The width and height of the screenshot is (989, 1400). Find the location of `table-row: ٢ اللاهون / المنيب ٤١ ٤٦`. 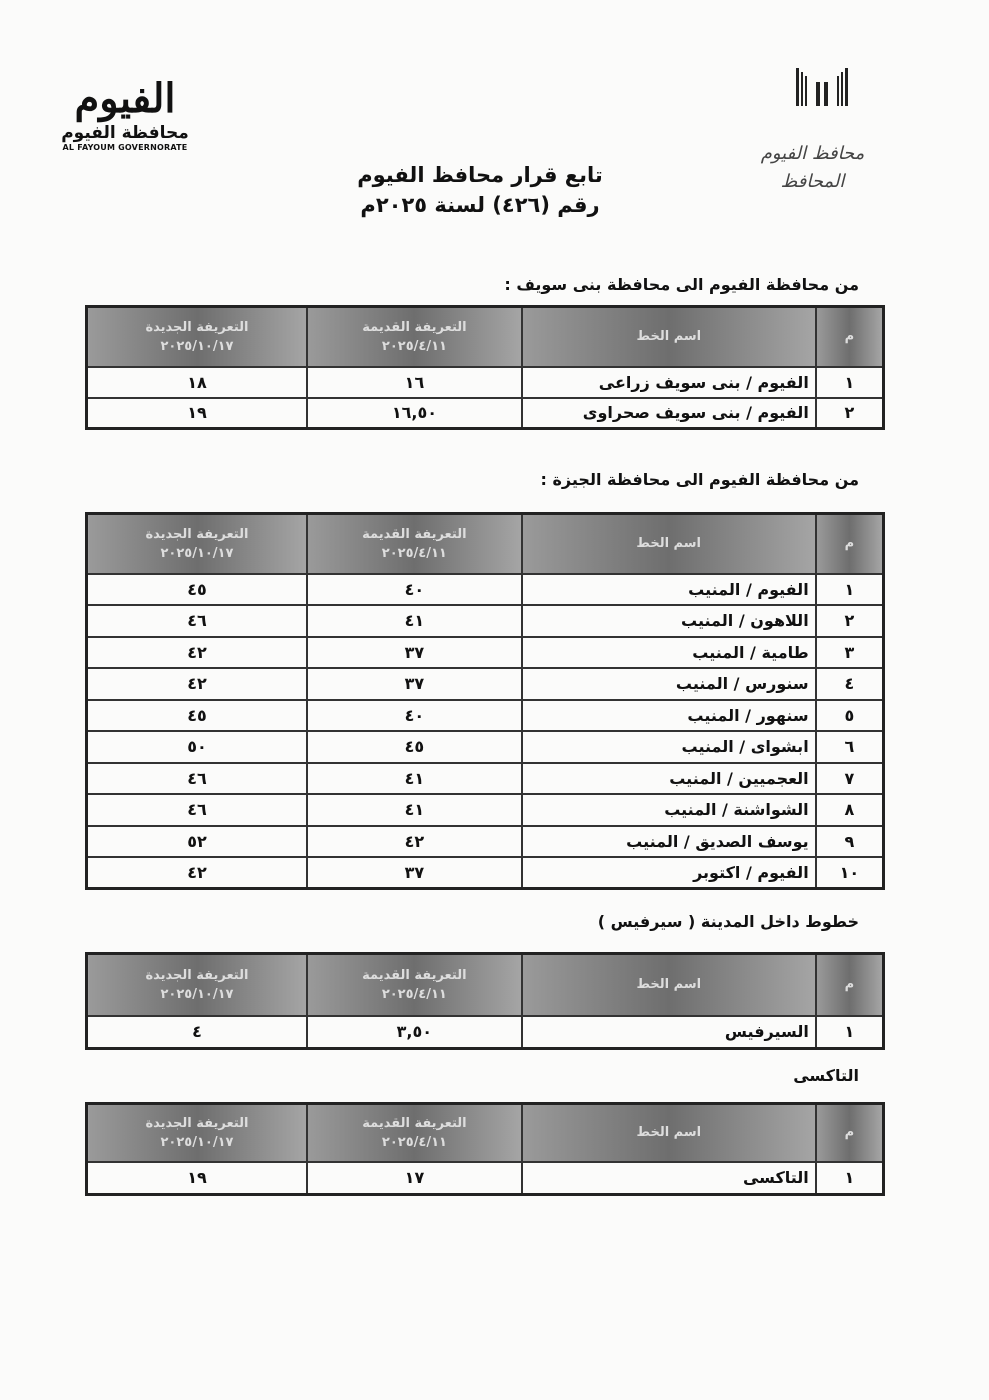

table-row: ٢ اللاهون / المنيب ٤١ ٤٦ is located at coordinates (485, 621).